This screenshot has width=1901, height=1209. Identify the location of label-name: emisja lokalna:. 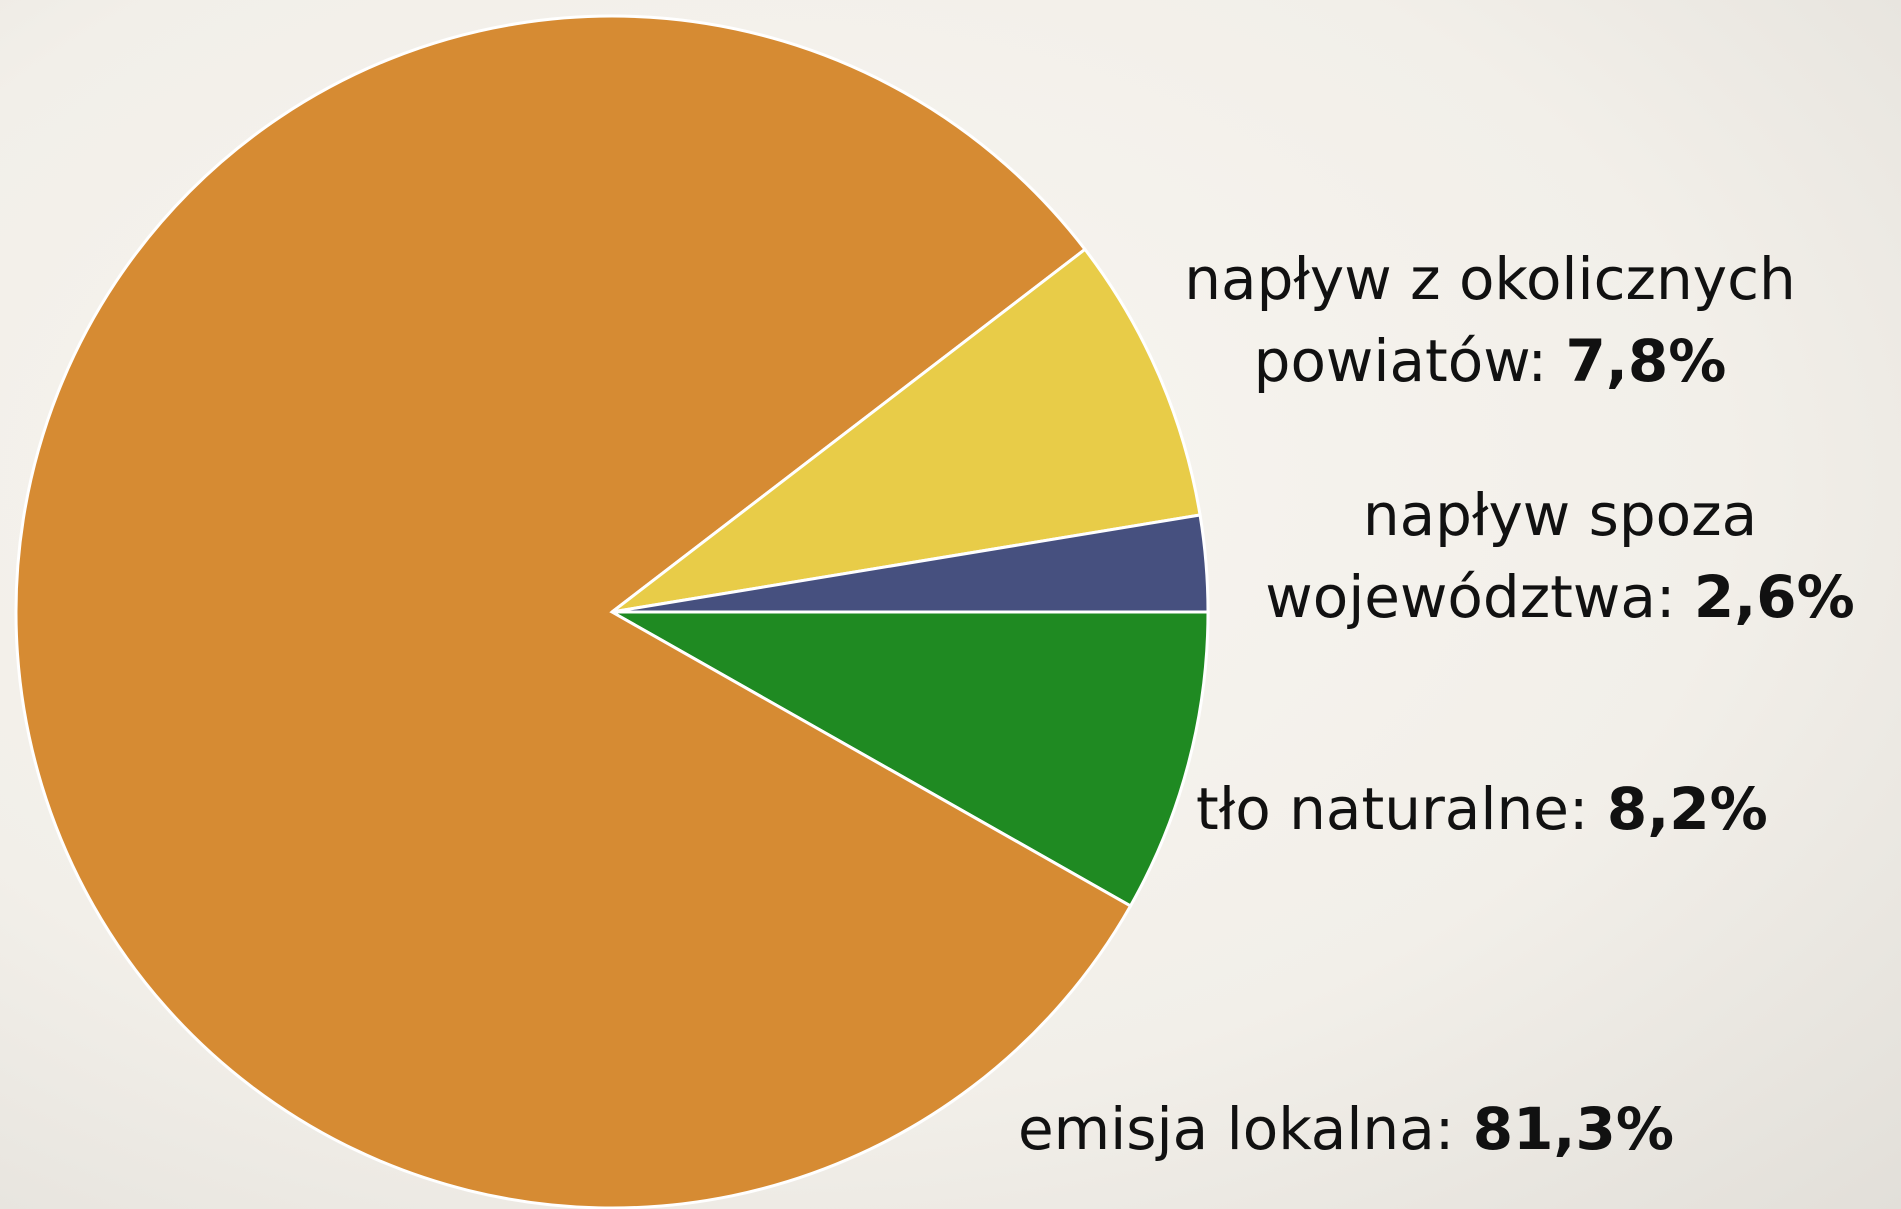
(1236, 1129).